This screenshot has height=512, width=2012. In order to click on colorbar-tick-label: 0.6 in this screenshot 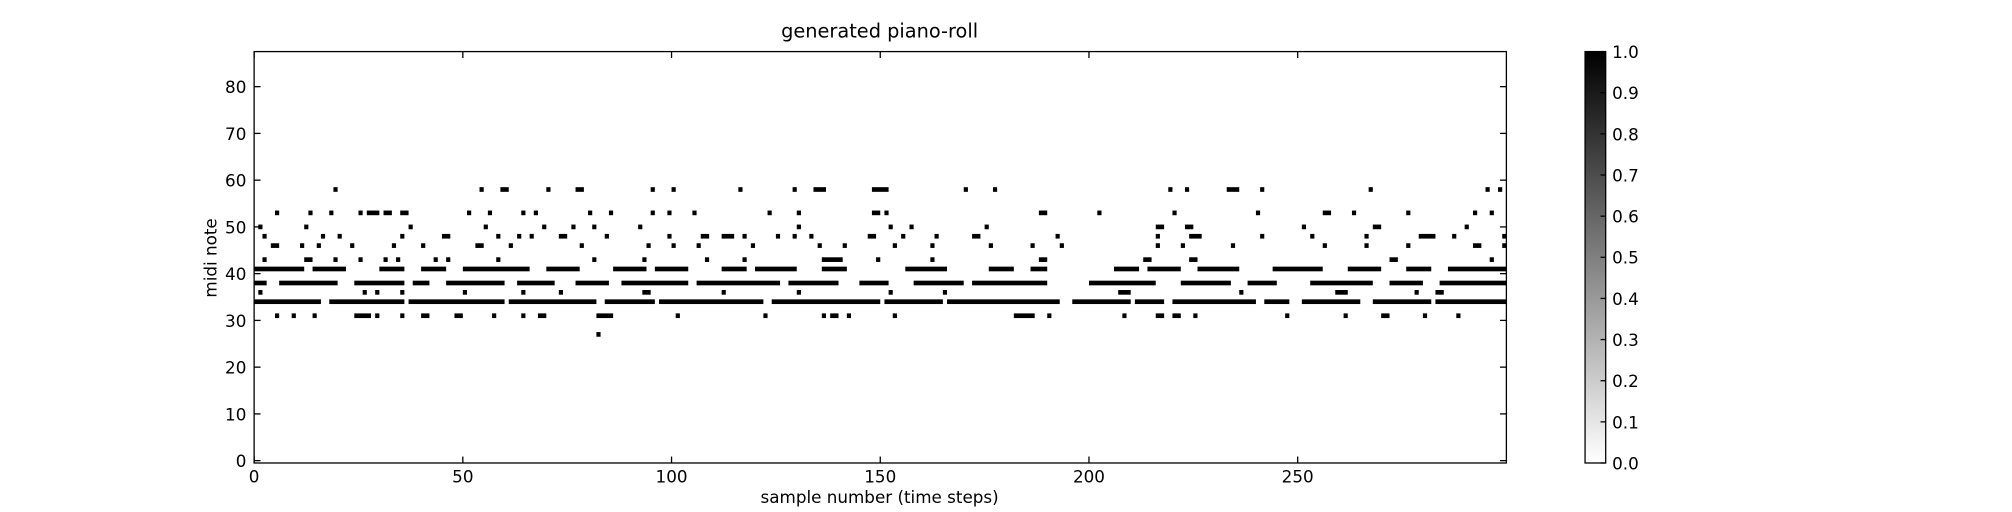, I will do `click(1625, 217)`.